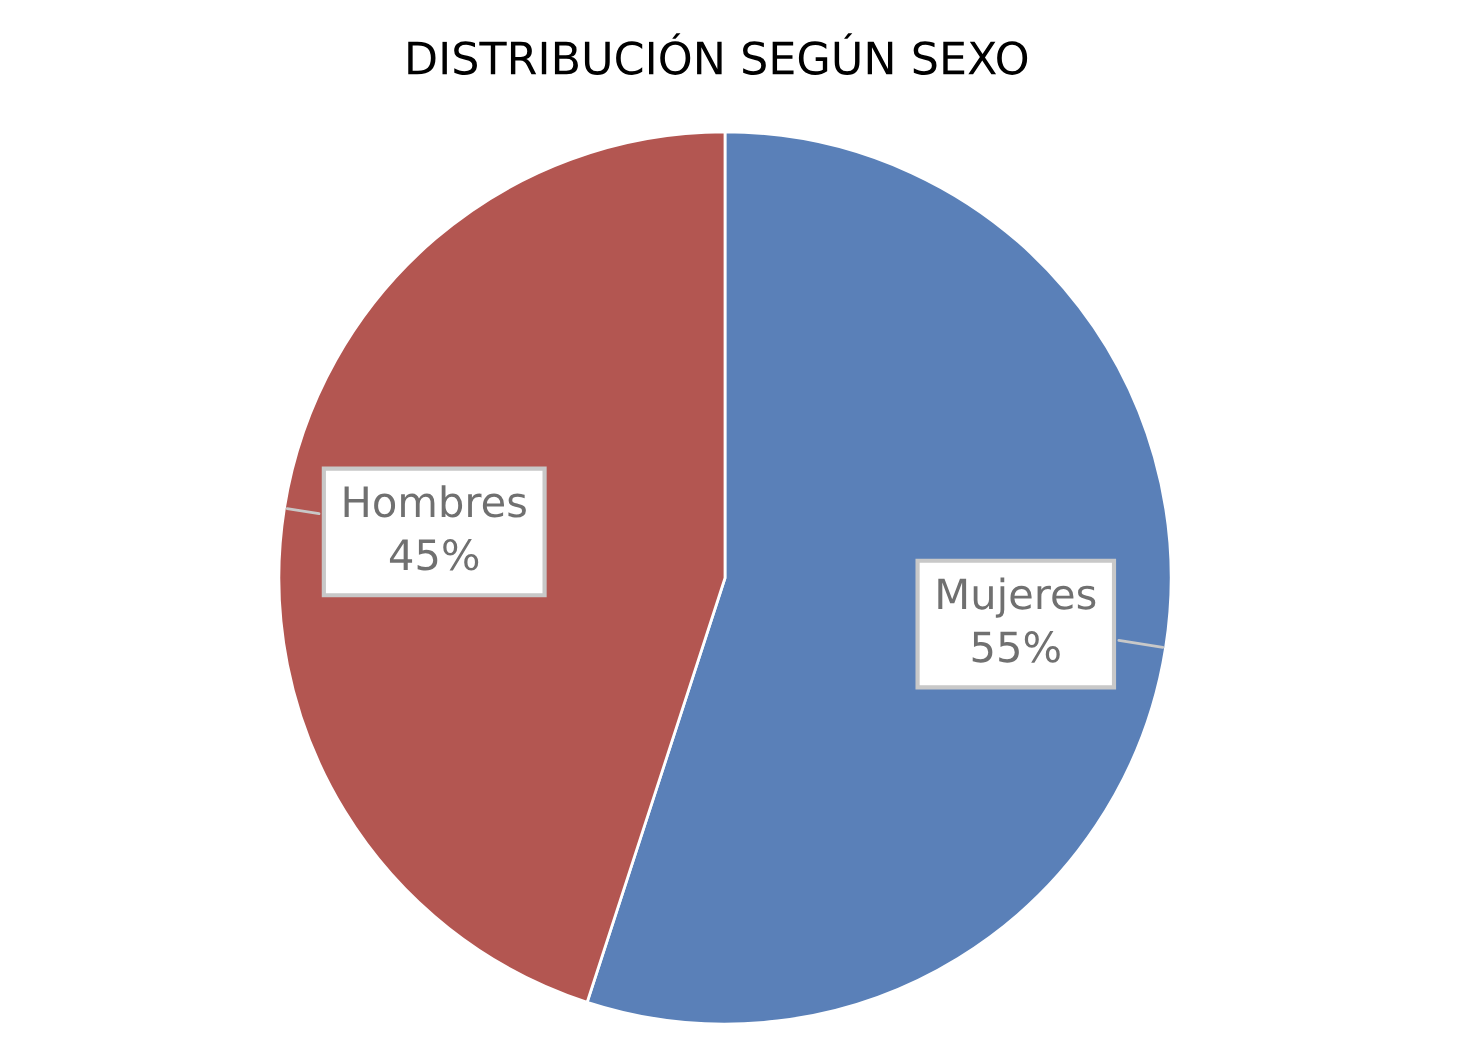 This screenshot has width=1484, height=1062. Describe the element at coordinates (1017, 597) in the screenshot. I see `slice-label: Mujeres` at that location.